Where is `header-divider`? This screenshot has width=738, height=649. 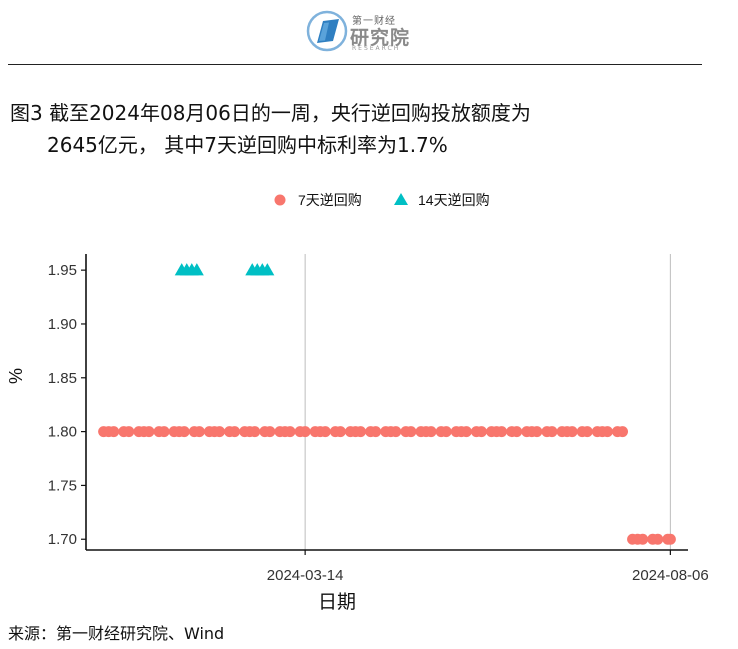 header-divider is located at coordinates (355, 64).